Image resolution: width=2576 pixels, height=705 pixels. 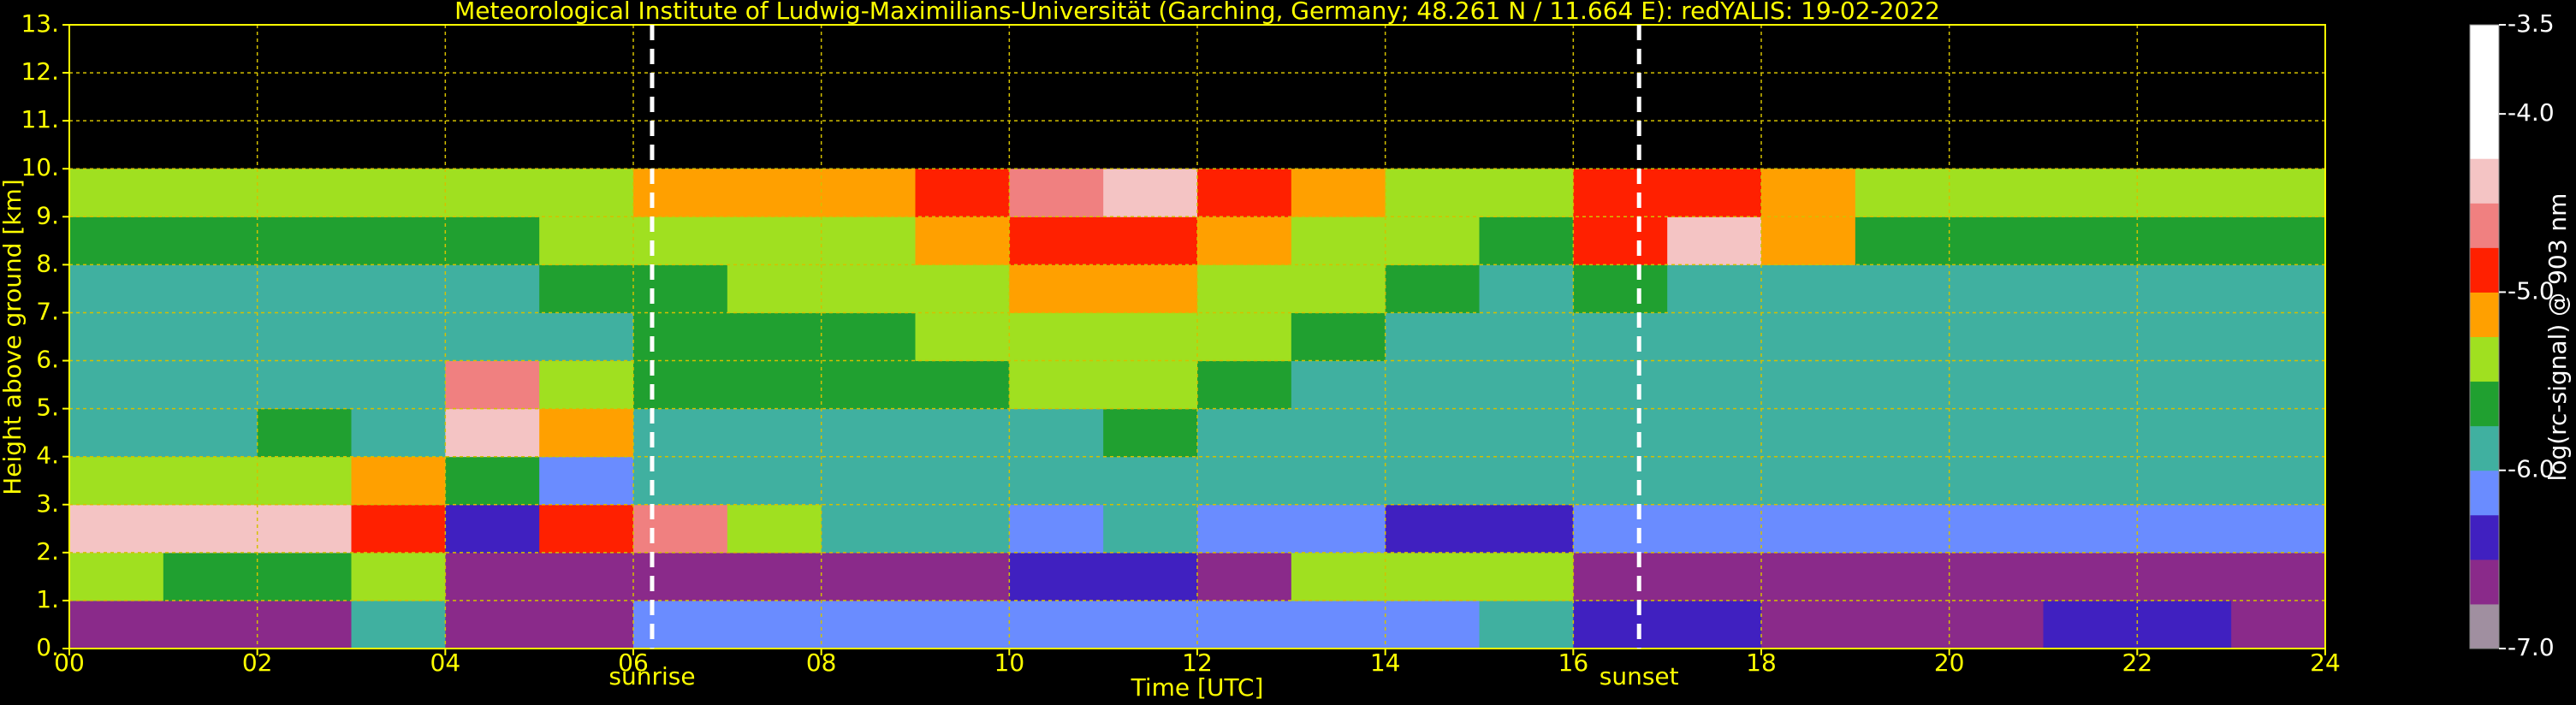 What do you see at coordinates (821, 663) in the screenshot?
I see `x-tick-label: 08` at bounding box center [821, 663].